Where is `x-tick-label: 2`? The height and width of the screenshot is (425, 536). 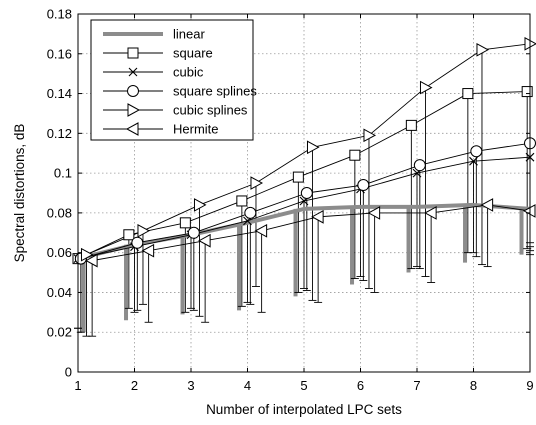 x-tick-label: 2 is located at coordinates (134, 385).